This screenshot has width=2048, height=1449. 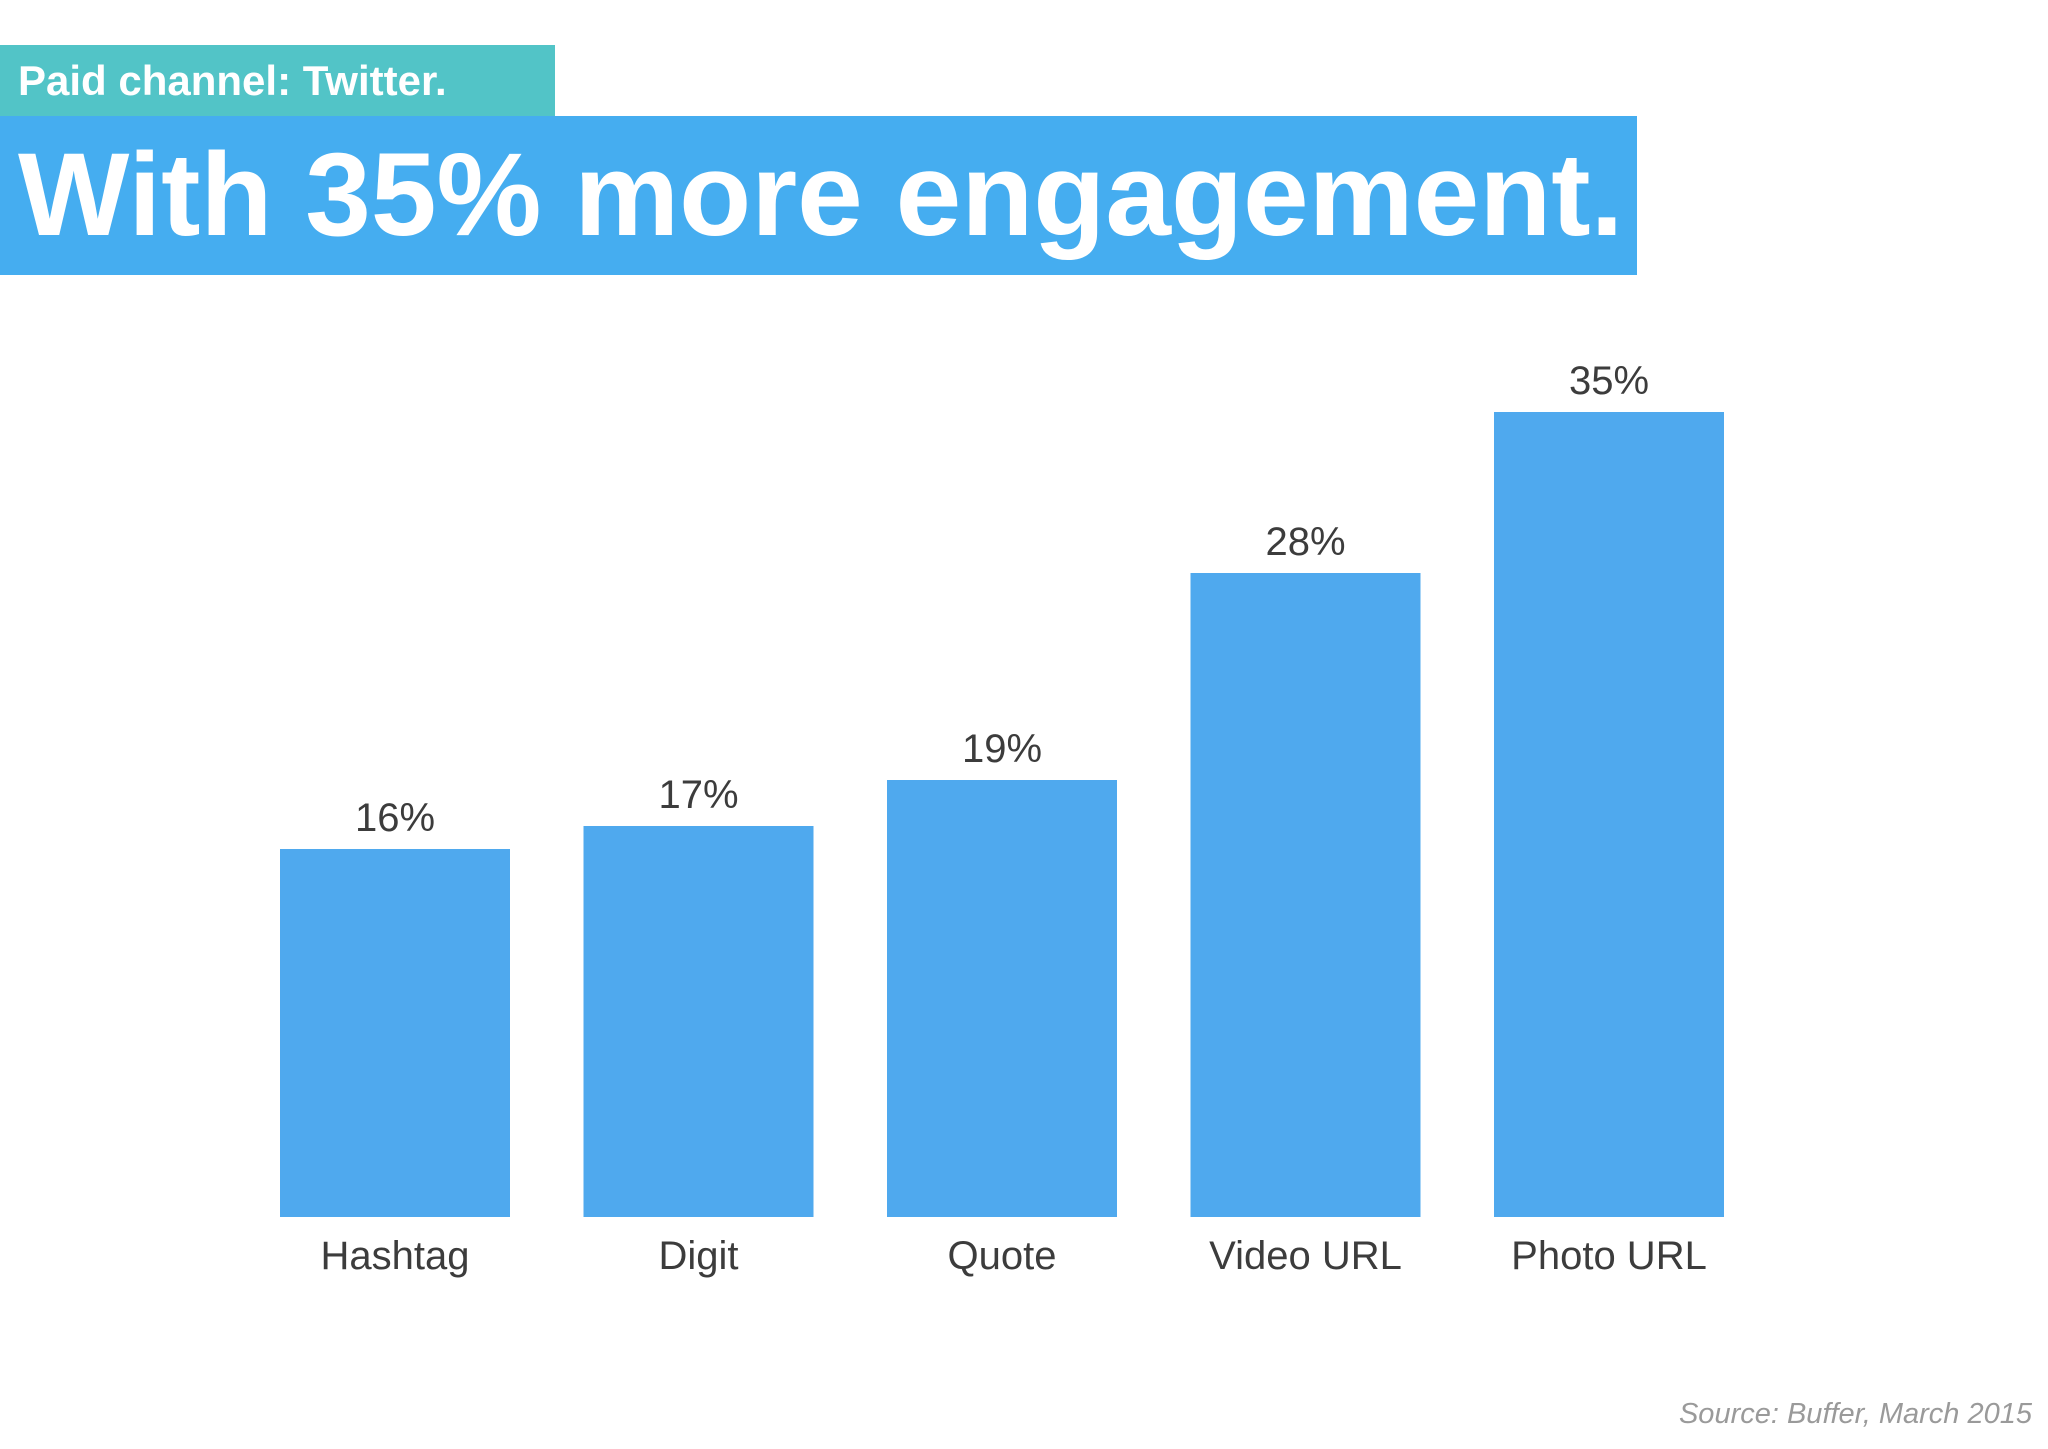 I want to click on category-labels-group: Hashtag Digit Quote Video URL Photo URL, so click(x=1014, y=1256).